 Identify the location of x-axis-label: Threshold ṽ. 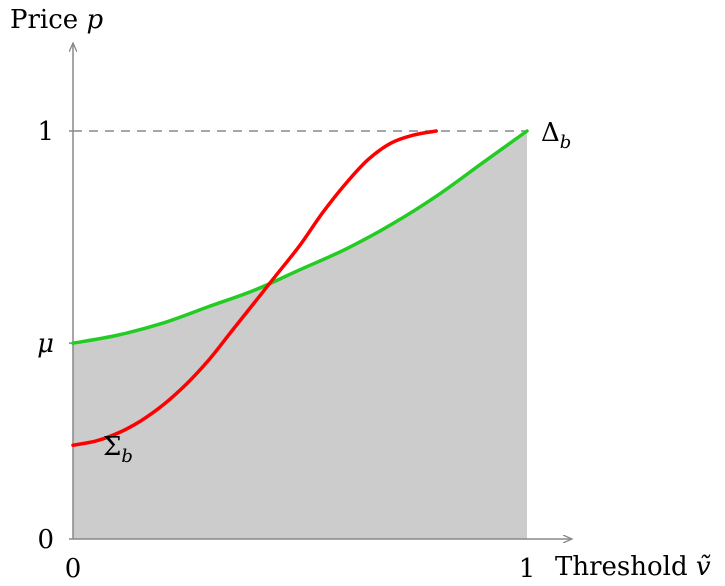
(633, 567).